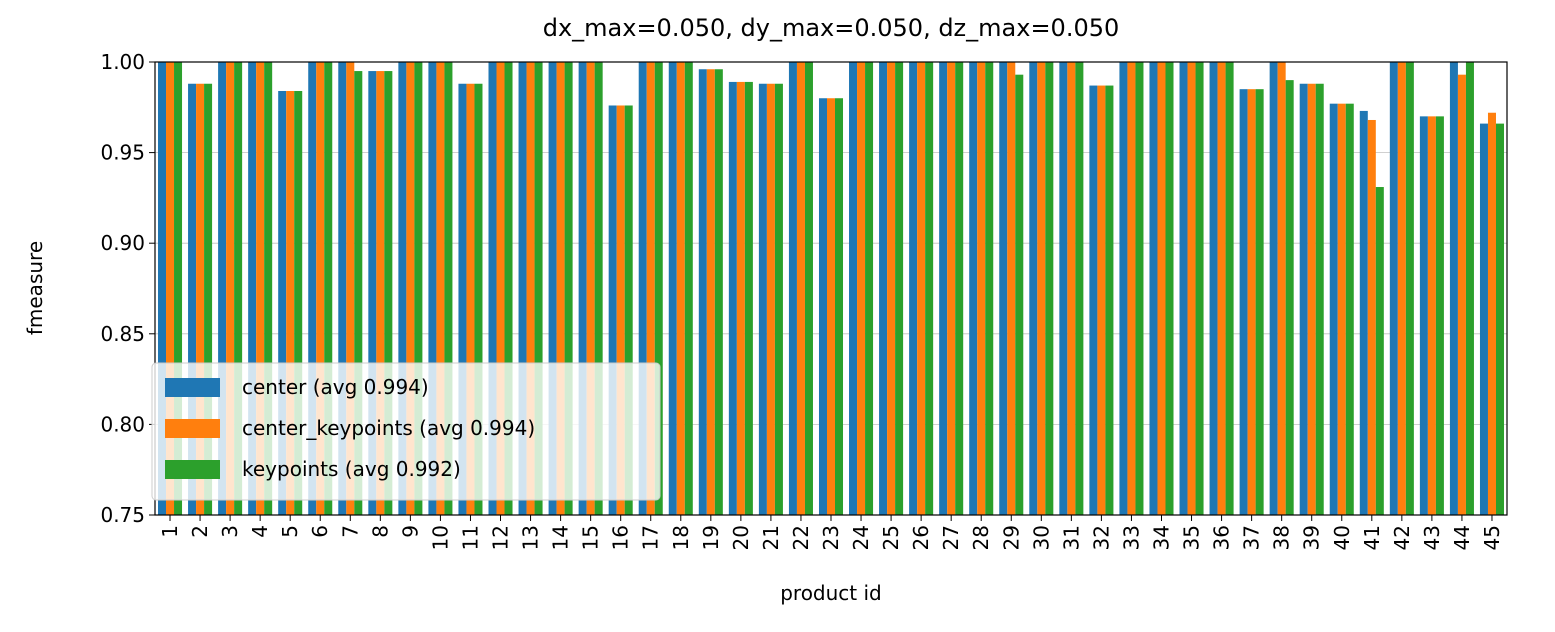  Describe the element at coordinates (335, 387) in the screenshot. I see `legend-label: center (avg 0.994)` at that location.